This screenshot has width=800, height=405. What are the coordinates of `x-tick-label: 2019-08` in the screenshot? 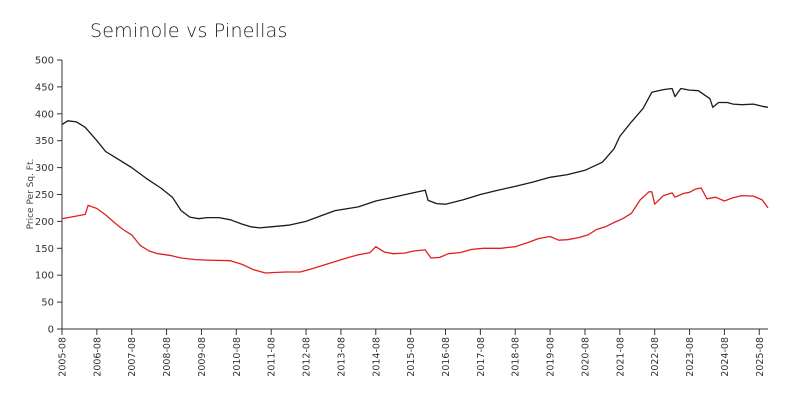 It's located at (551, 357).